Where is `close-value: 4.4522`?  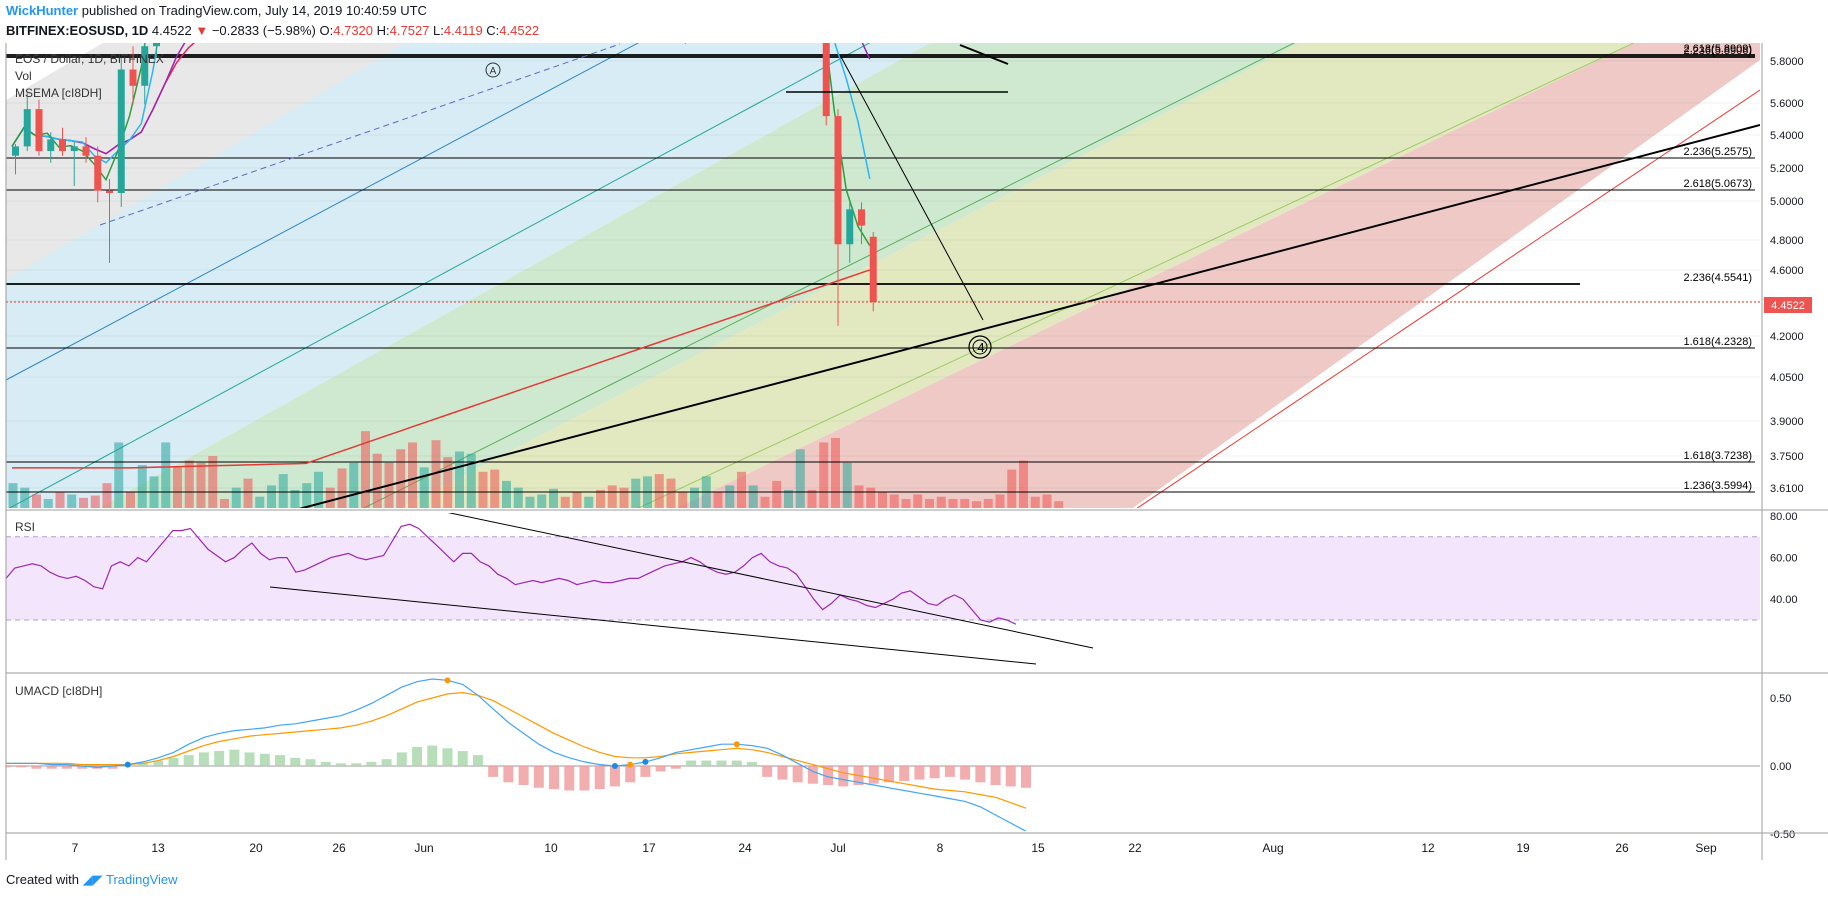
close-value: 4.4522 is located at coordinates (519, 30).